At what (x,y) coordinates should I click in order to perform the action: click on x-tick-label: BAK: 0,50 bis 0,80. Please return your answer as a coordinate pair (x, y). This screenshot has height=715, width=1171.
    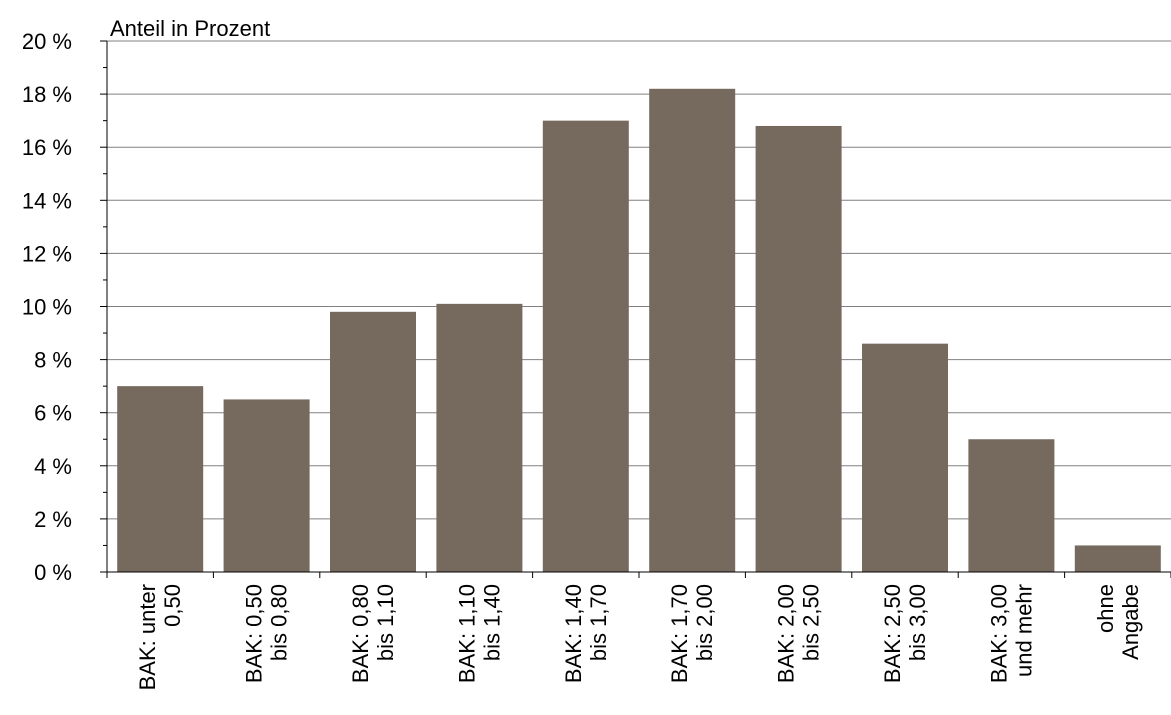
    Looking at the image, I should click on (267, 633).